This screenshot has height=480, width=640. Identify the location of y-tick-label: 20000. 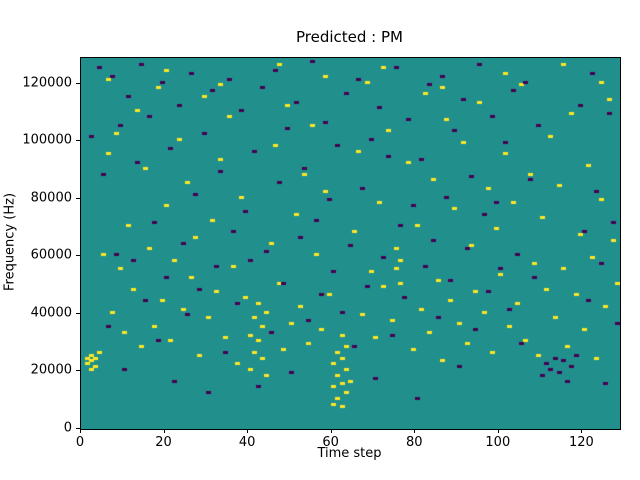
(51, 370).